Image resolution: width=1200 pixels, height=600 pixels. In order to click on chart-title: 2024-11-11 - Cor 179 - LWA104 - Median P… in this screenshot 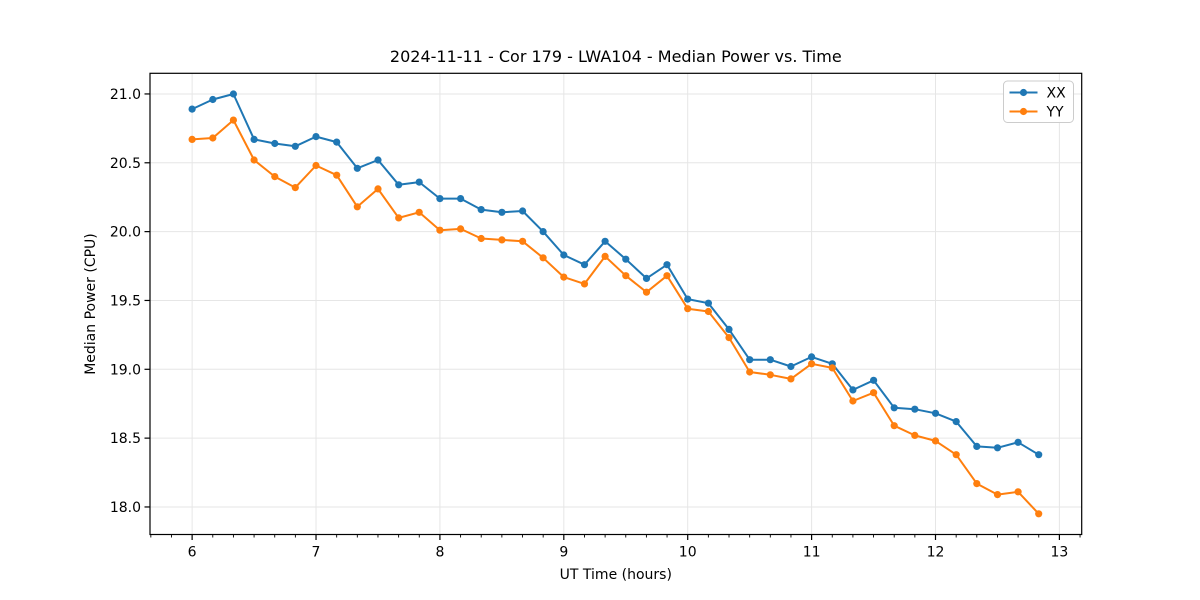, I will do `click(616, 56)`.